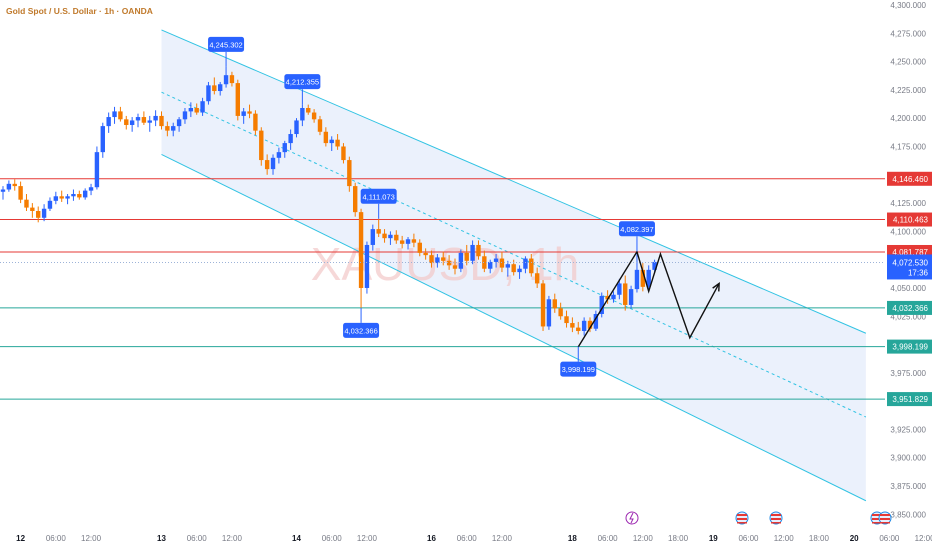 This screenshot has height=550, width=932. Describe the element at coordinates (648, 299) in the screenshot. I see `projection-path` at that location.